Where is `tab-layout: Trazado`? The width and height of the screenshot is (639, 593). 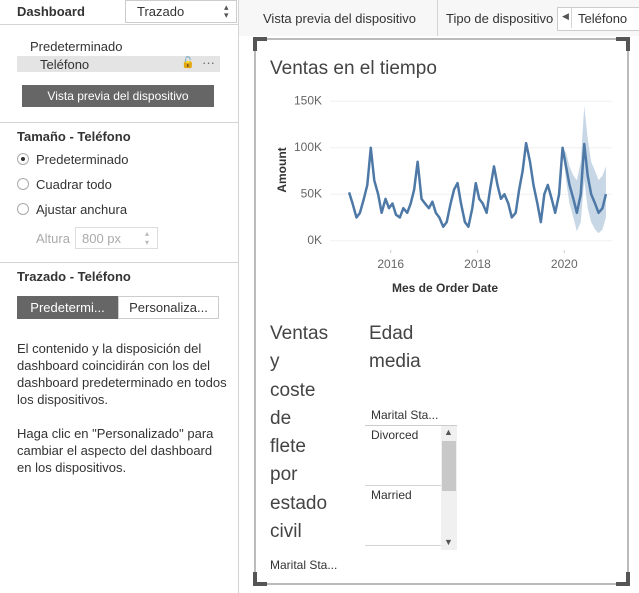 tab-layout: Trazado is located at coordinates (161, 11).